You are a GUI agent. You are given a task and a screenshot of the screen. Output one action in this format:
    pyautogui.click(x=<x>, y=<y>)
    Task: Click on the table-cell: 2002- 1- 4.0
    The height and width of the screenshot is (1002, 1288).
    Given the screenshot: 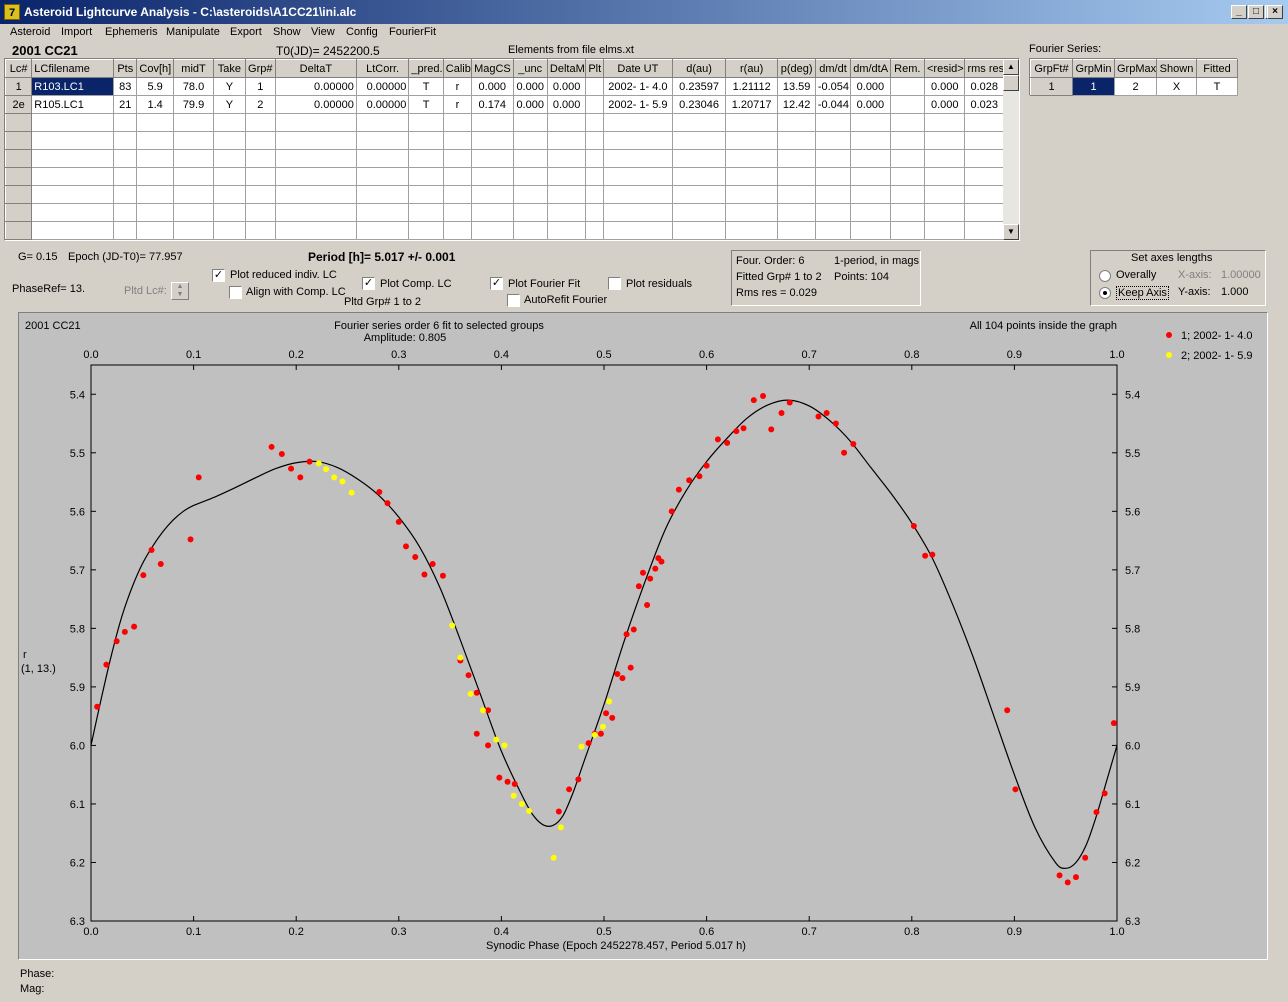 What is the action you would take?
    pyautogui.click(x=638, y=86)
    